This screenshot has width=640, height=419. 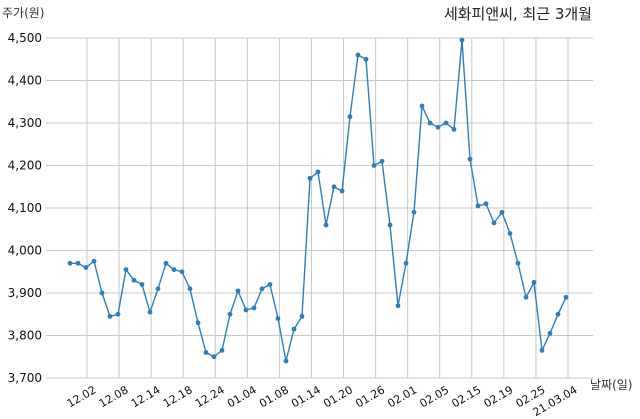 I want to click on x-tick-label: 01.26, so click(x=370, y=396).